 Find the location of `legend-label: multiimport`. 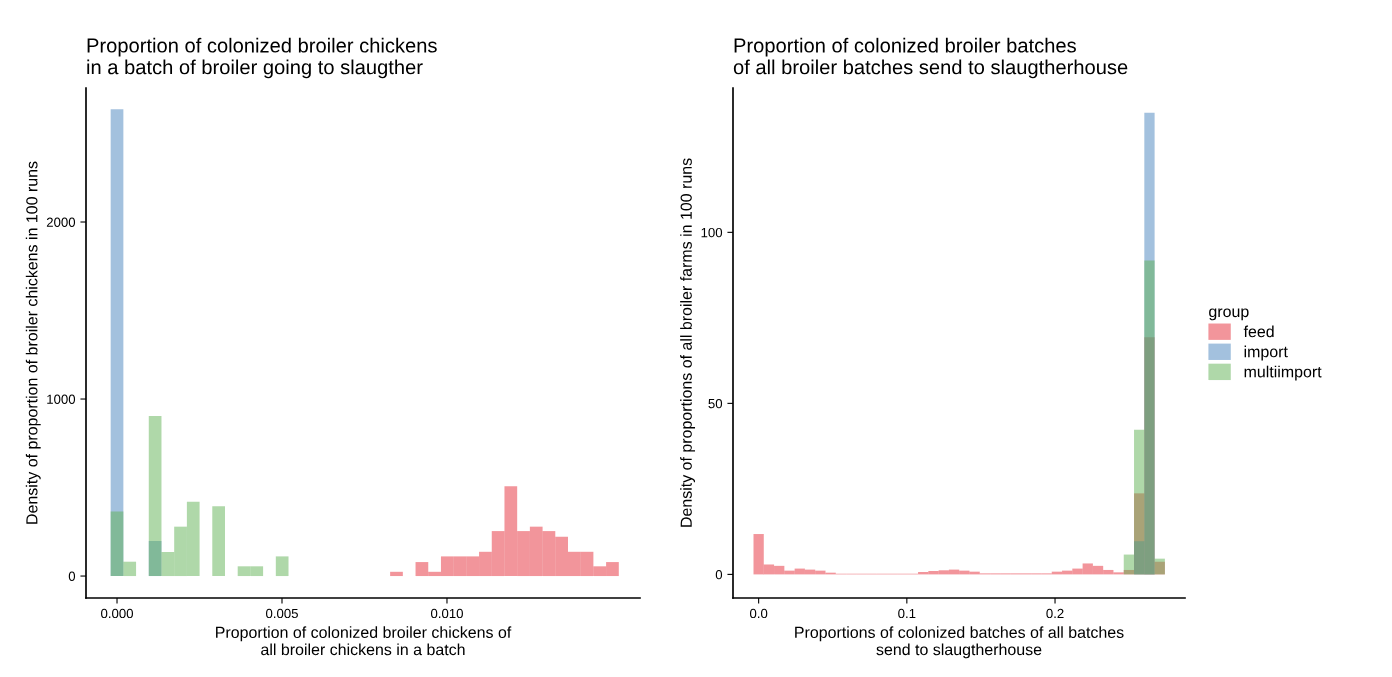

legend-label: multiimport is located at coordinates (1283, 373).